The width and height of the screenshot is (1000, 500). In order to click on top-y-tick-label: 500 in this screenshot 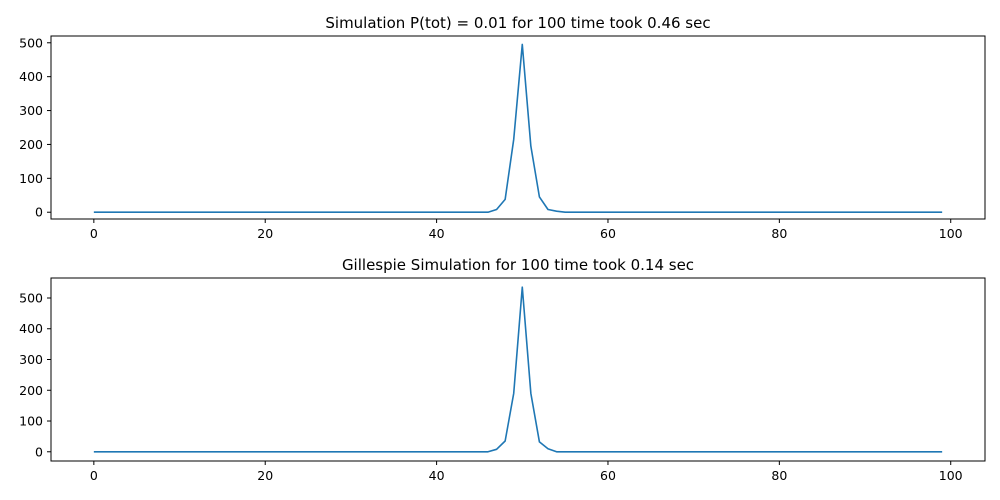, I will do `click(31, 42)`.